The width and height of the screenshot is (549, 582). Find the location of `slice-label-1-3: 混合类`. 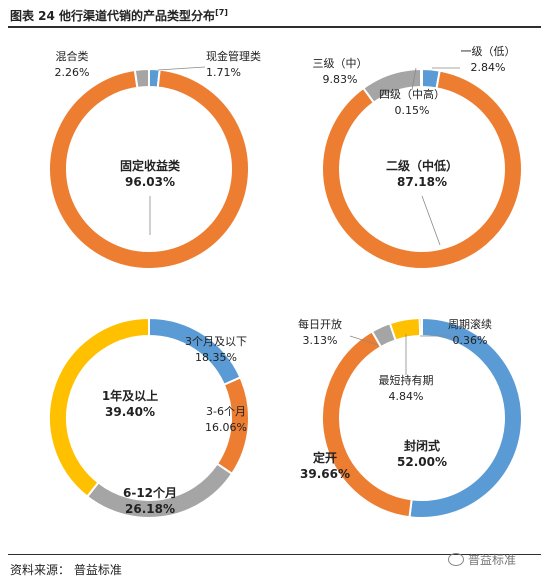

slice-label-1-3: 混合类 is located at coordinates (72, 56).